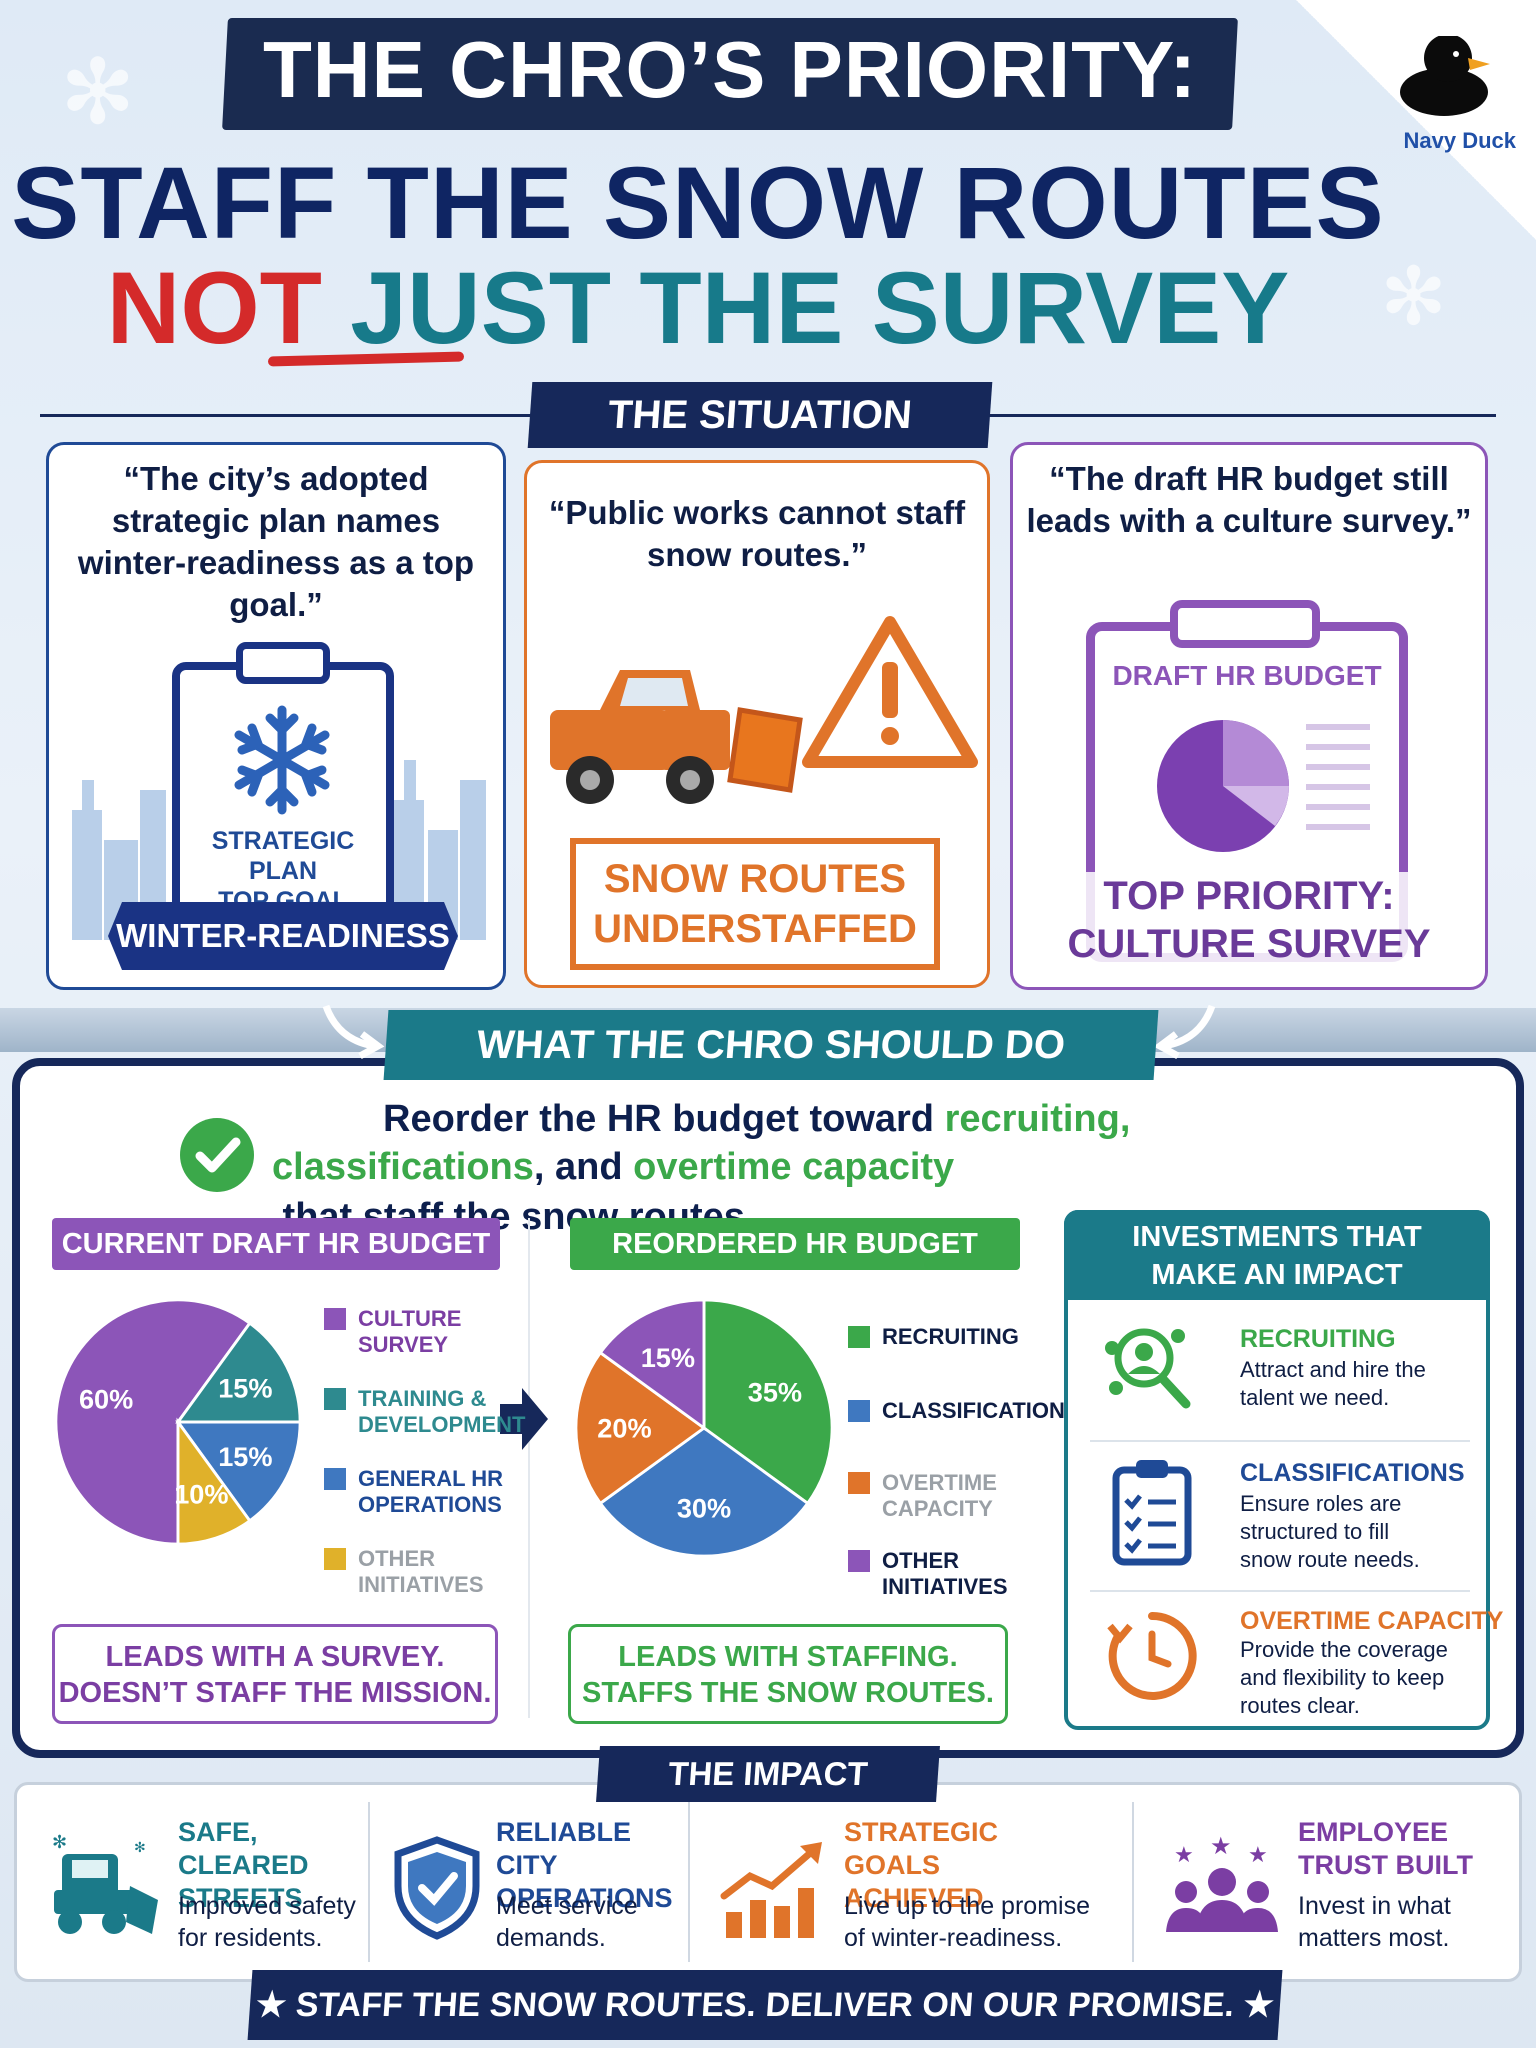  I want to click on understaffed-line-1: SNOW ROUTES, so click(755, 879).